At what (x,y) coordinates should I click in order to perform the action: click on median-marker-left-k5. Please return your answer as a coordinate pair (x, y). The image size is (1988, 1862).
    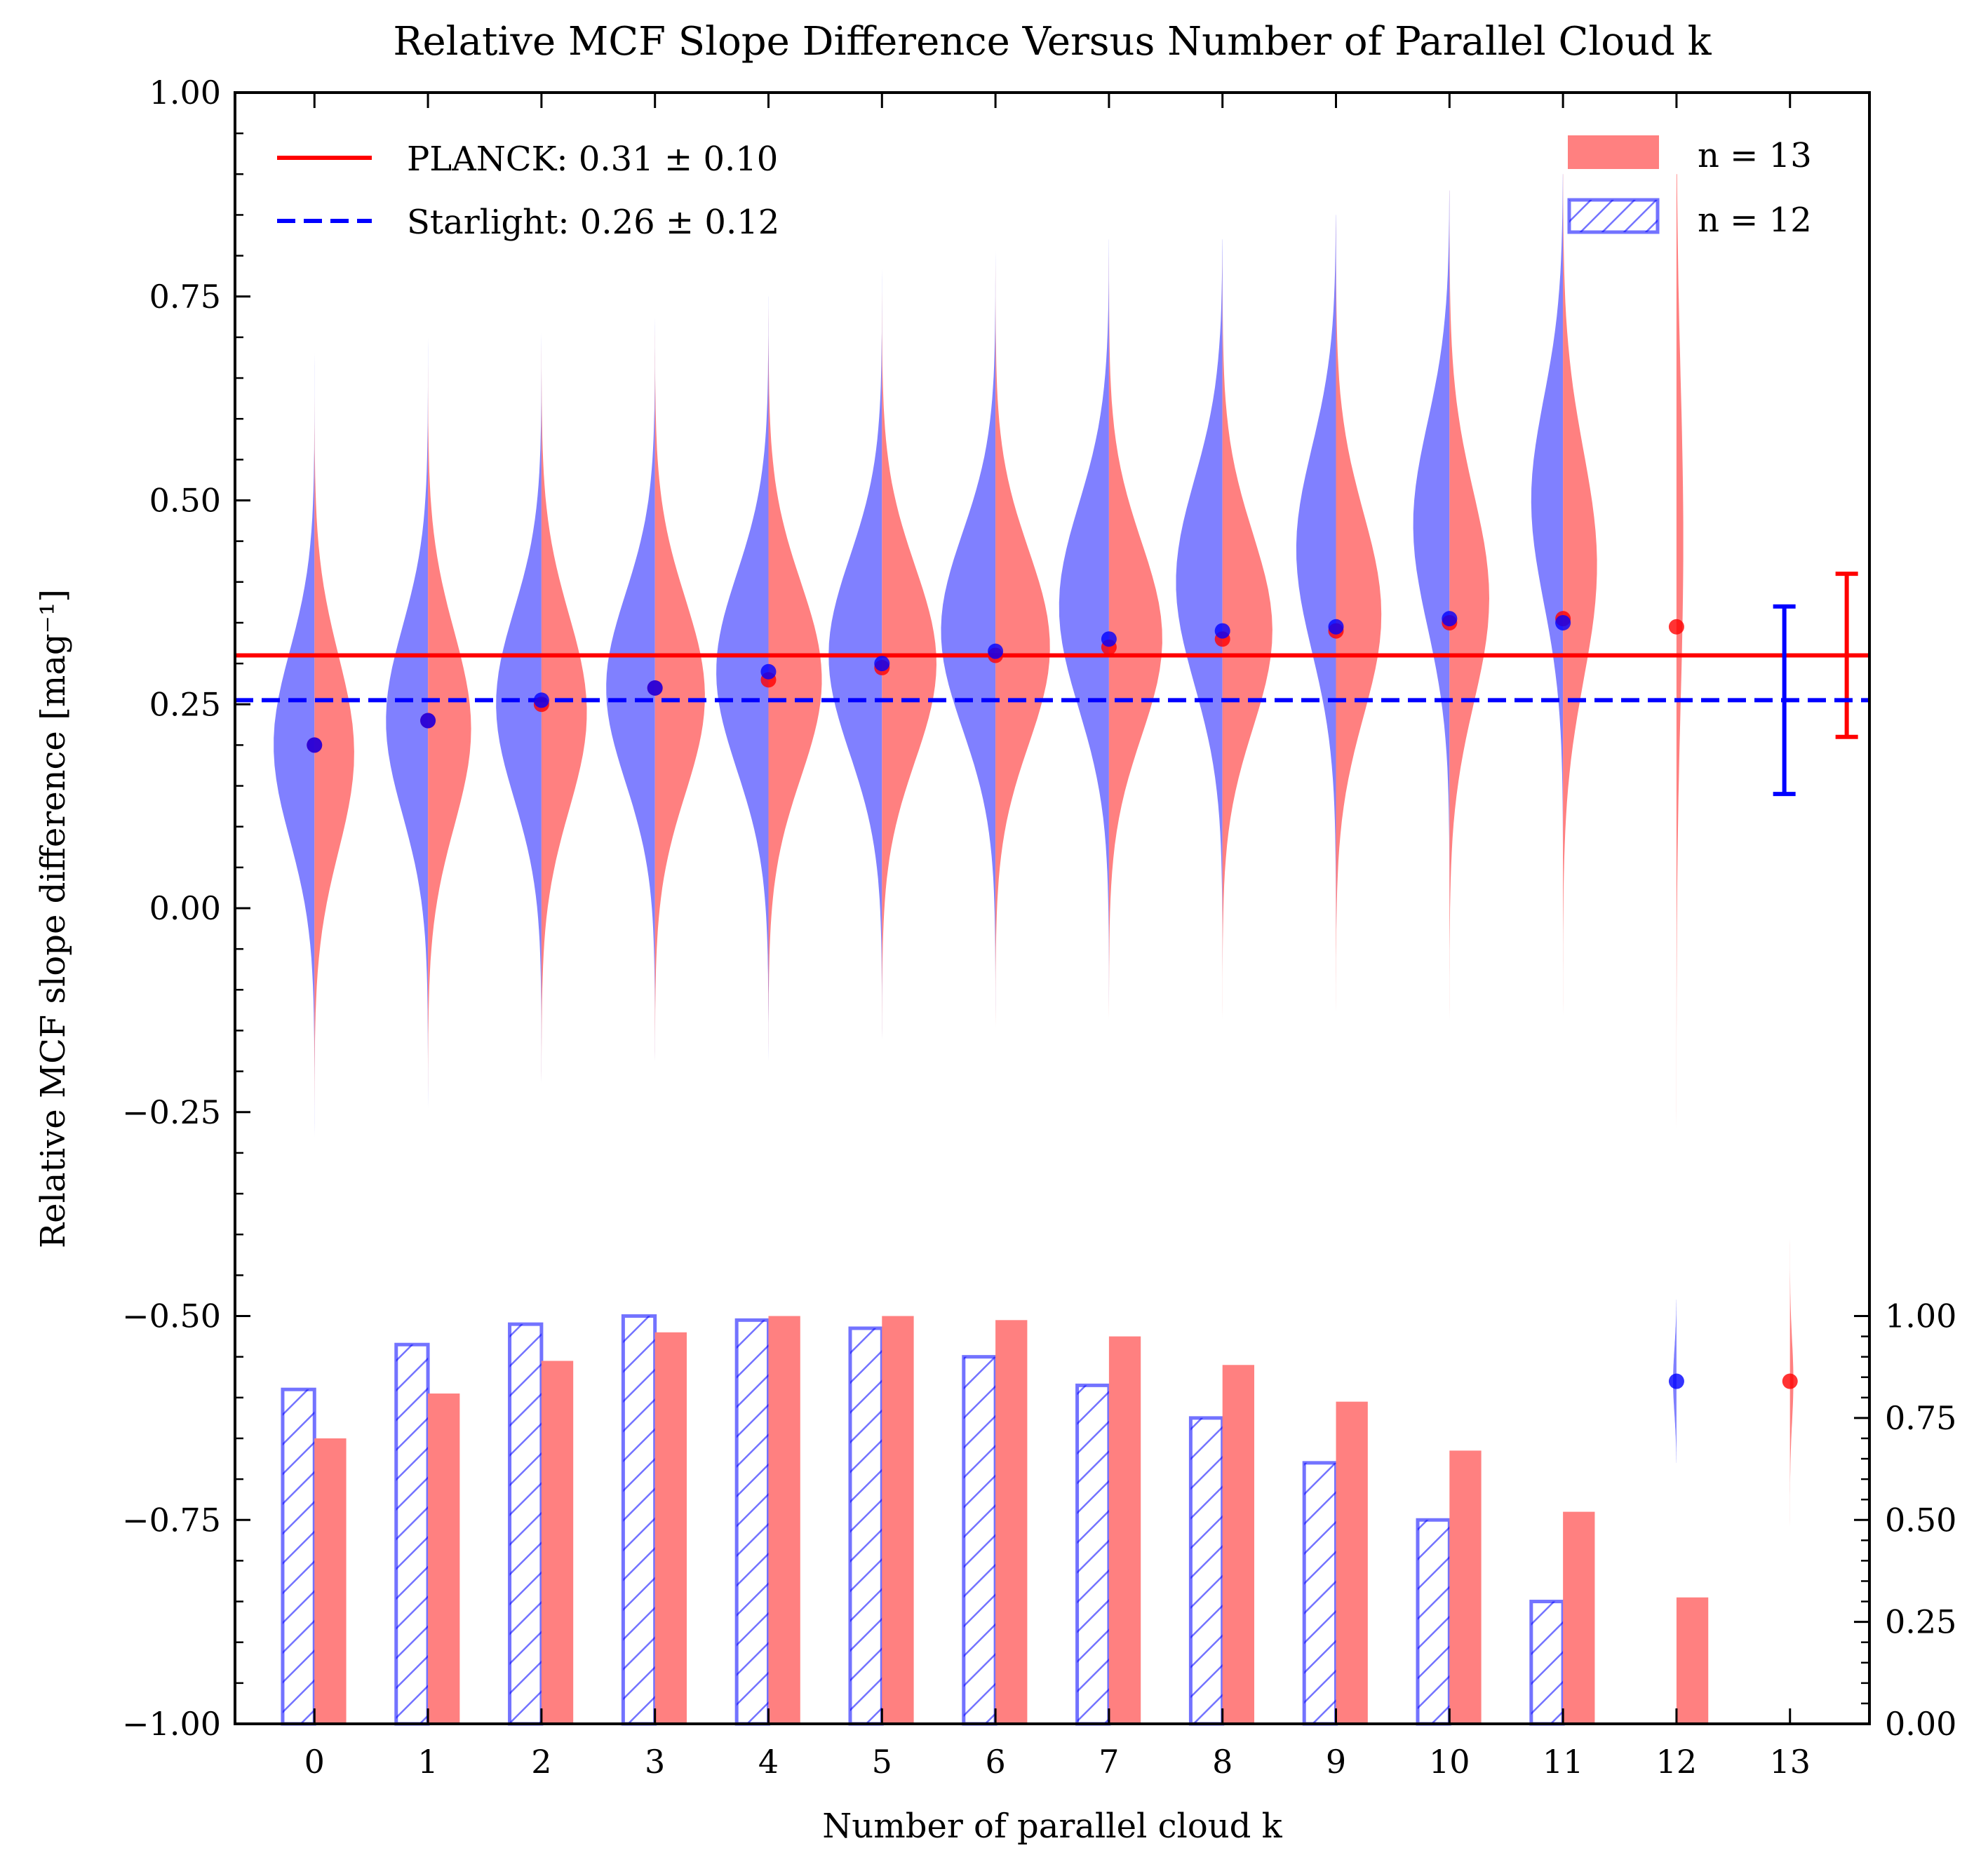
    Looking at the image, I should click on (882, 664).